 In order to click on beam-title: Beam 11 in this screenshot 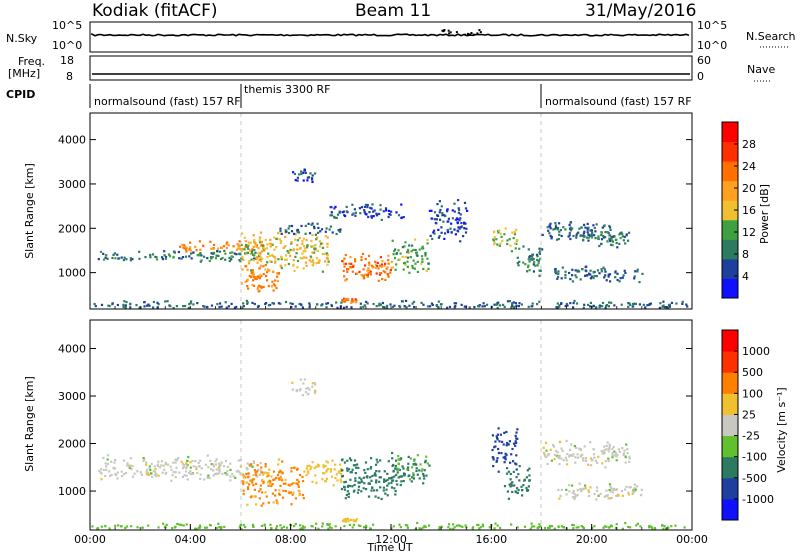, I will do `click(393, 11)`.